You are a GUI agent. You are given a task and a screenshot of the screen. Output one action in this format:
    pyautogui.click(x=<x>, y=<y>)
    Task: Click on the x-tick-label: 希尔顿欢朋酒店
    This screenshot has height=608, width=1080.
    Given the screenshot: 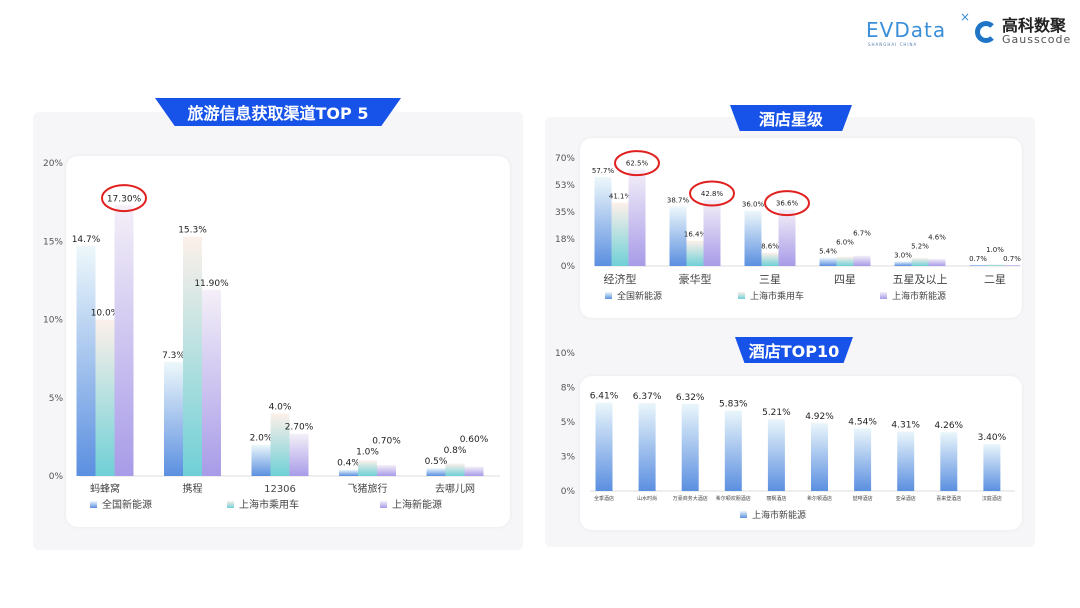 What is the action you would take?
    pyautogui.click(x=733, y=498)
    